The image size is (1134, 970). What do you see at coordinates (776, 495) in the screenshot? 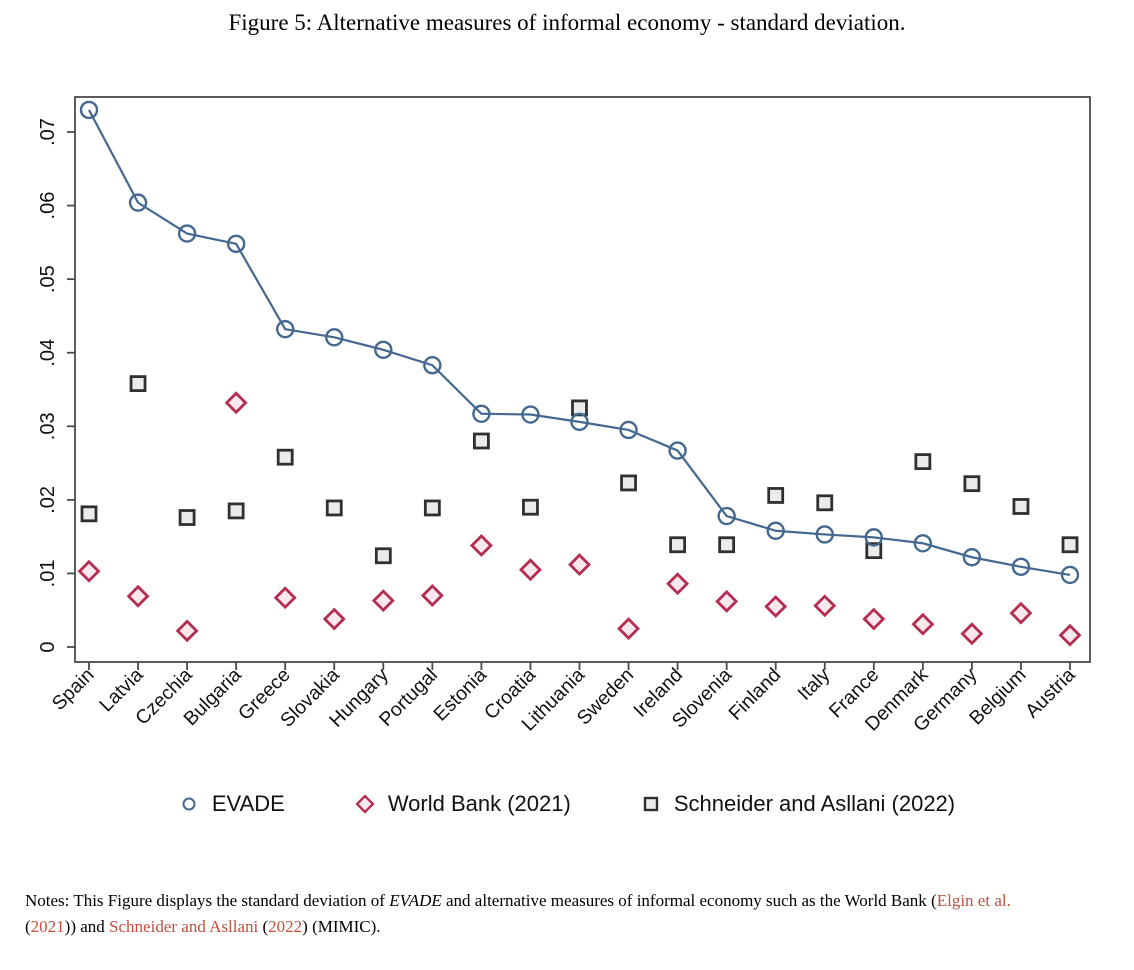
I see `schneider-and-asllani-2022-point-finland` at bounding box center [776, 495].